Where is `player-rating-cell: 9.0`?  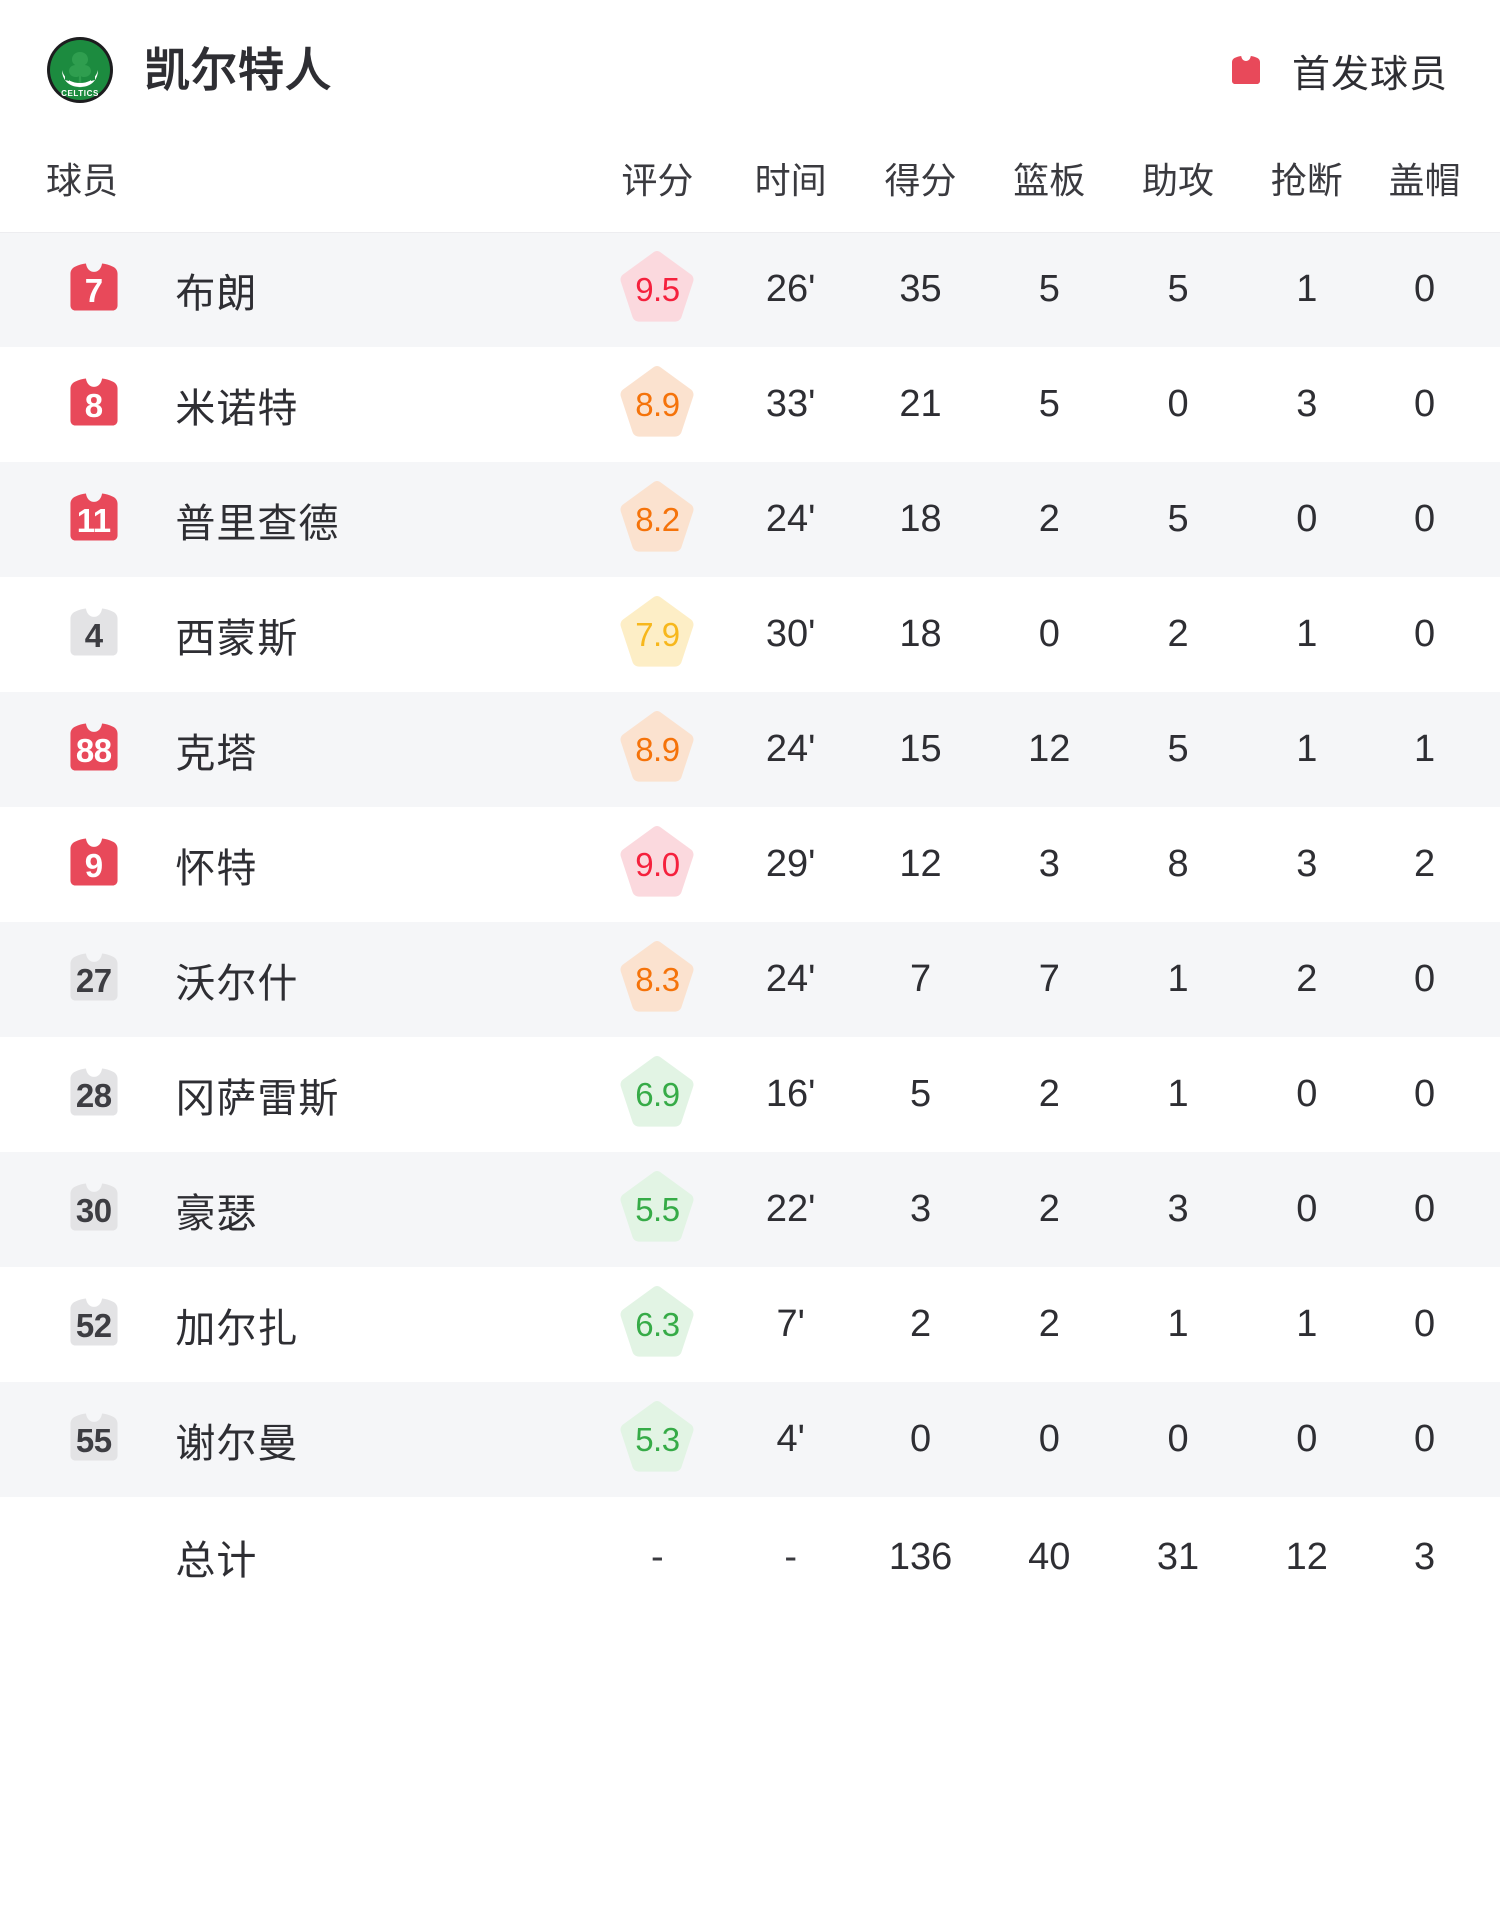 player-rating-cell: 9.0 is located at coordinates (658, 864).